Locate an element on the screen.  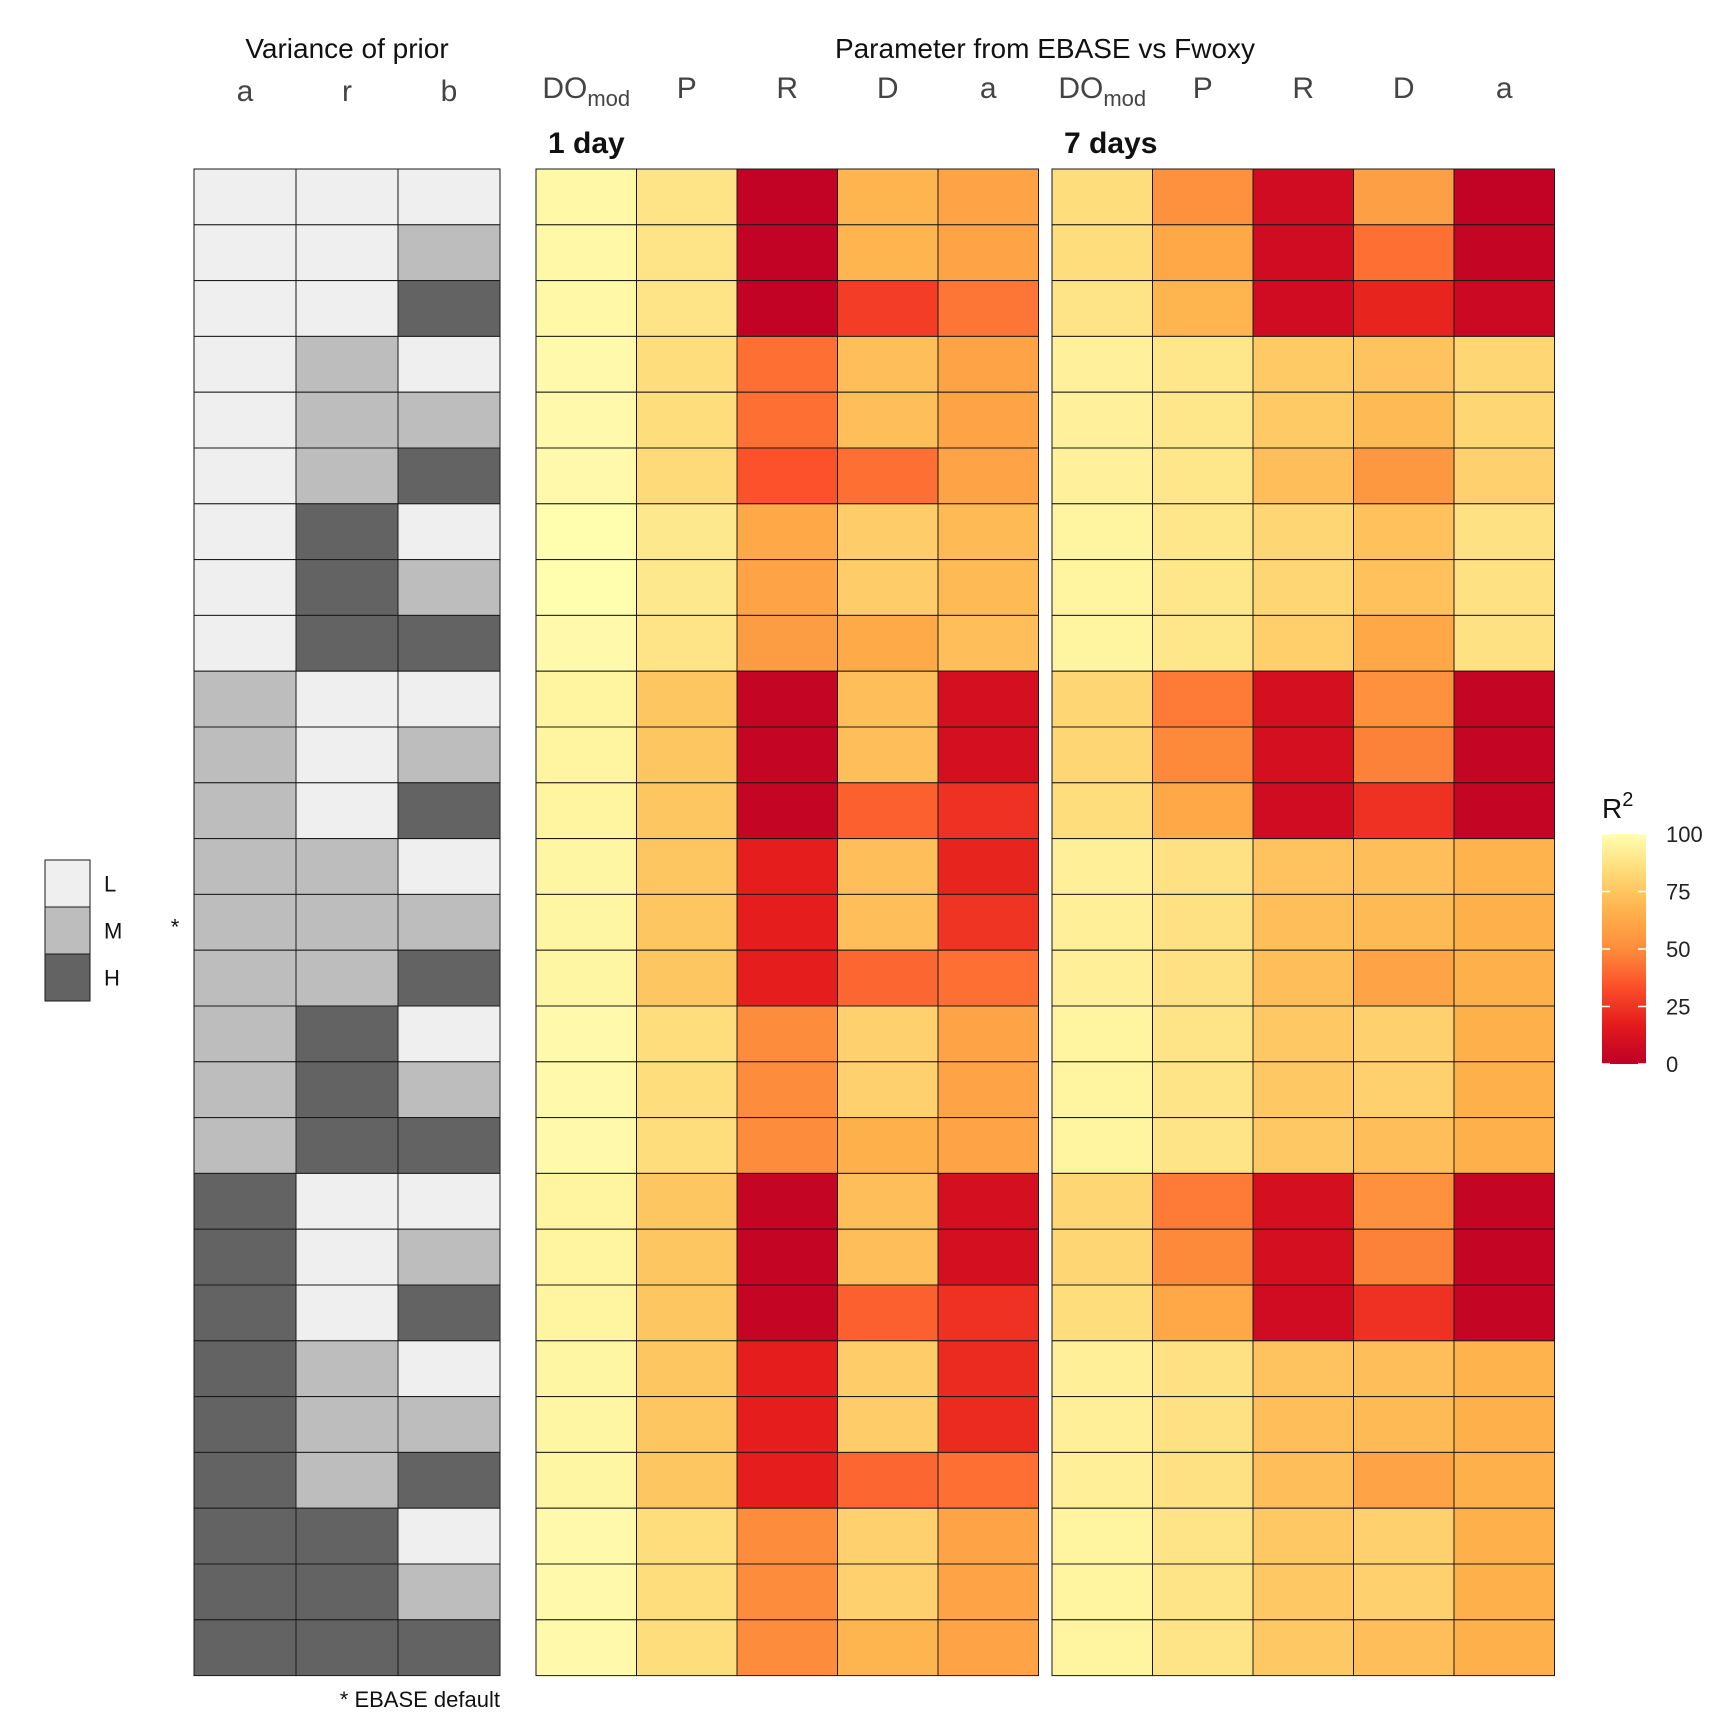
prior-column-label: r is located at coordinates (347, 91).